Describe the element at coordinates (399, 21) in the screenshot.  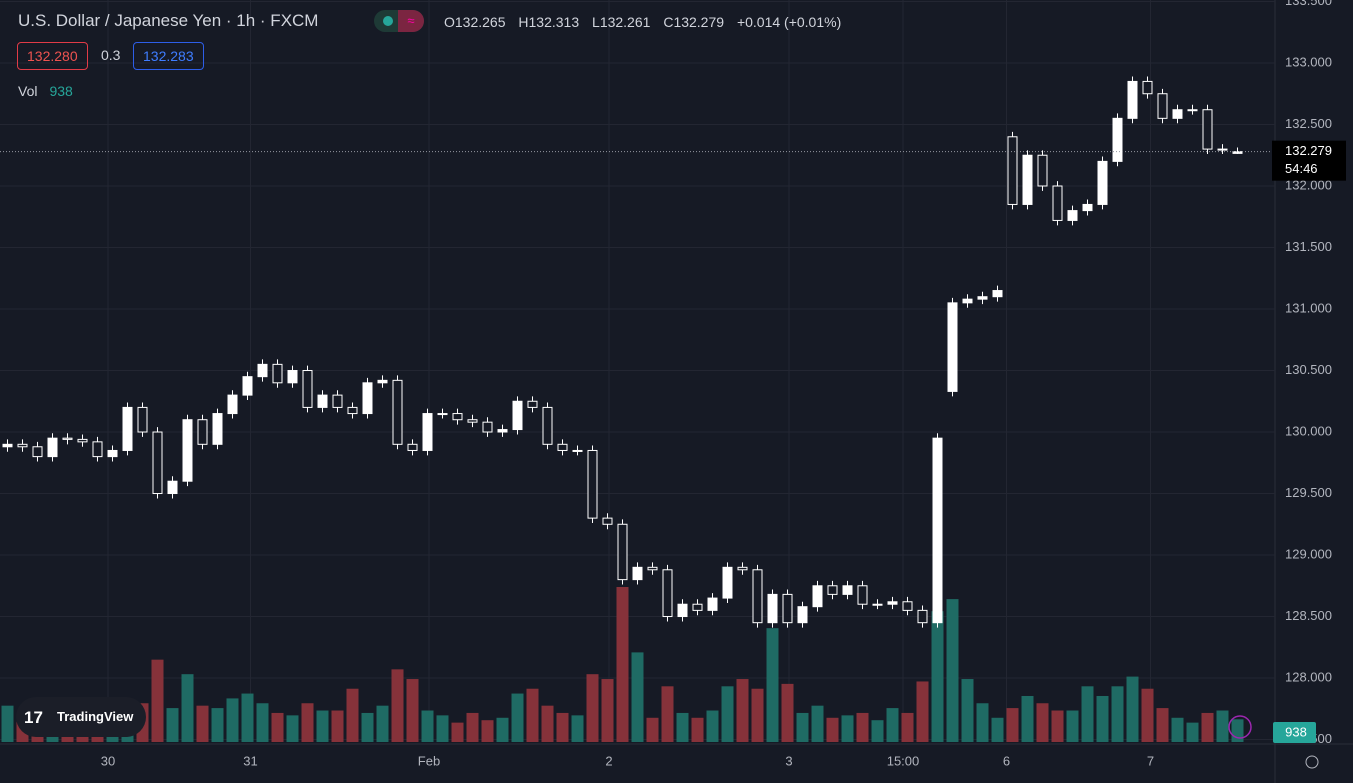
I see `status-indicator: ≈` at that location.